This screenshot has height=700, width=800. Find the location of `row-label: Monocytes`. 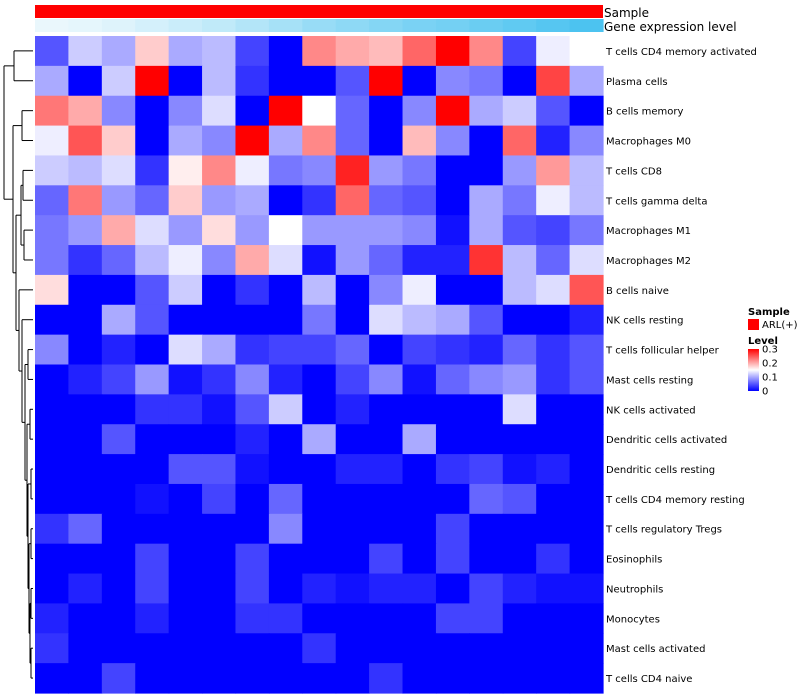

row-label: Monocytes is located at coordinates (633, 619).